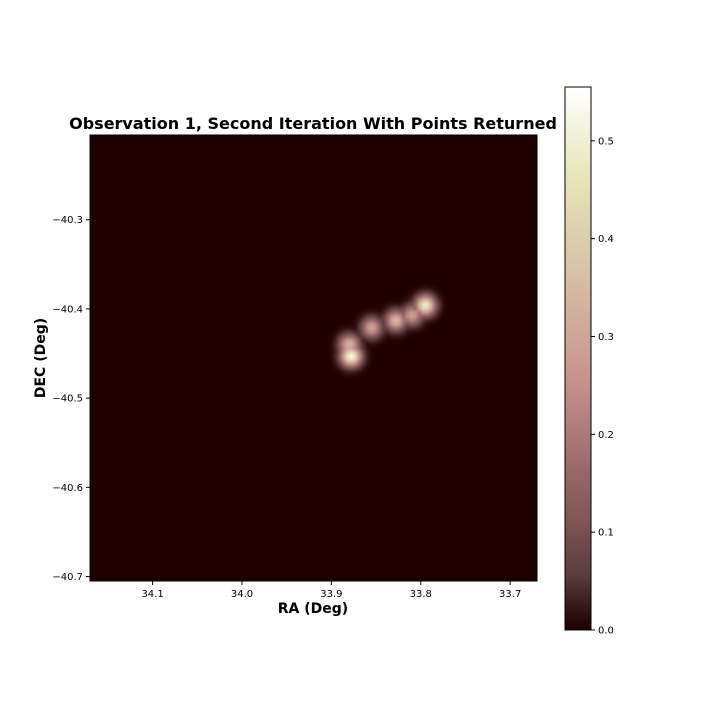 The width and height of the screenshot is (720, 720). What do you see at coordinates (606, 141) in the screenshot?
I see `colorbar-tick-label: 0.5` at bounding box center [606, 141].